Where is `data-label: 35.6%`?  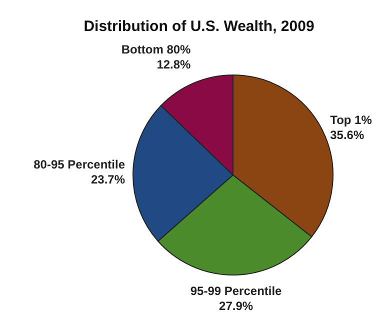
data-label: 35.6% is located at coordinates (347, 135).